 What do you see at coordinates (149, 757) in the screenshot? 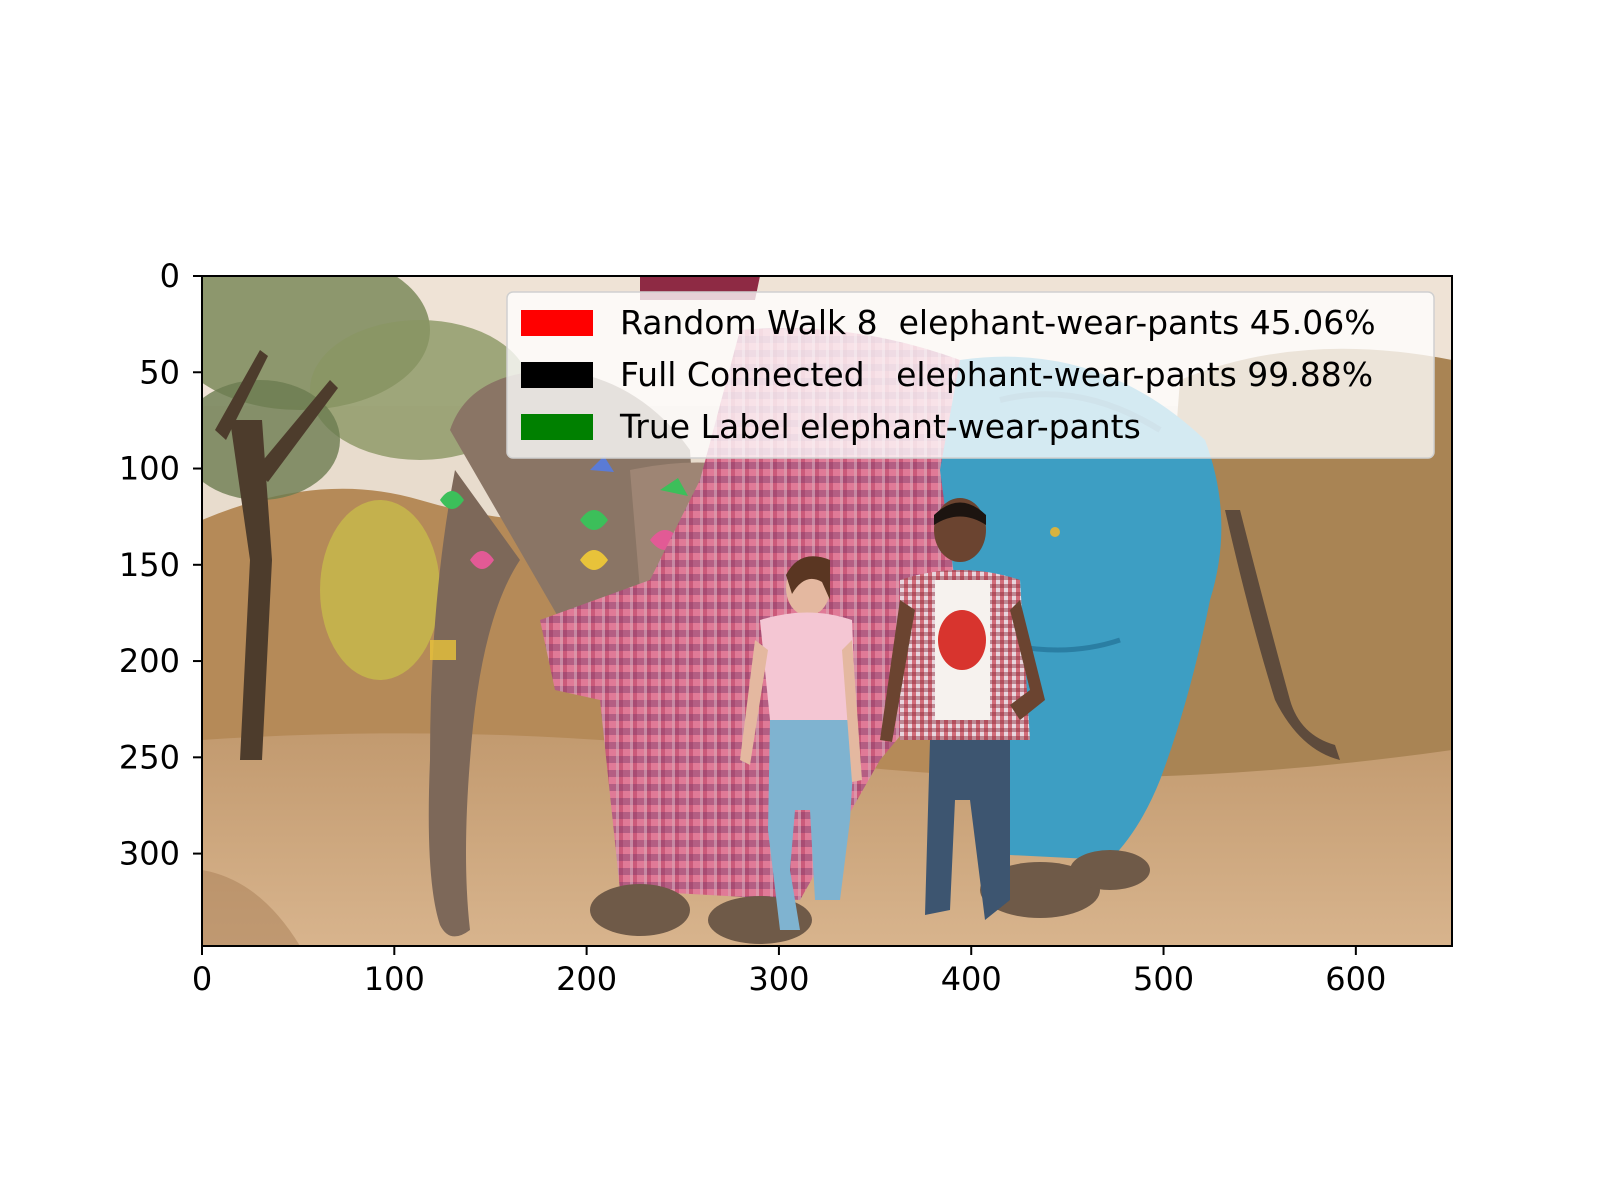
I see `y-tick-label: 250` at bounding box center [149, 757].